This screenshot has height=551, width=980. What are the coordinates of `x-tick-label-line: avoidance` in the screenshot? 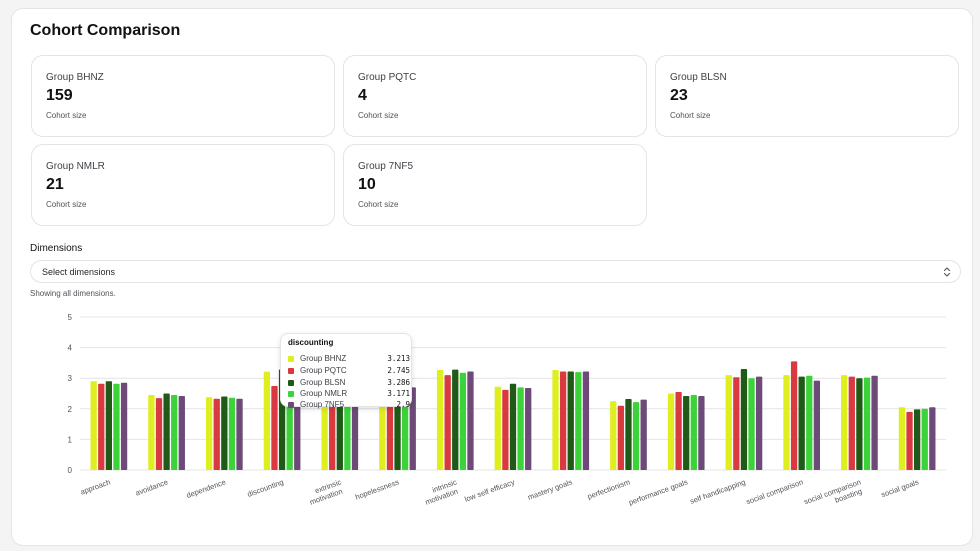 It's located at (151, 487).